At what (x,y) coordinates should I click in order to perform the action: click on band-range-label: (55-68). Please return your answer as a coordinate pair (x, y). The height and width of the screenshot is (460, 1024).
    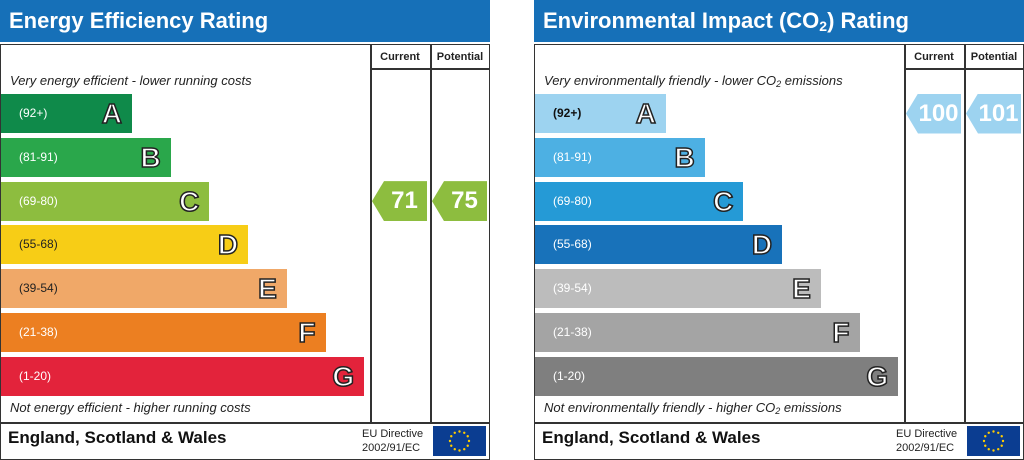
    Looking at the image, I should click on (38, 244).